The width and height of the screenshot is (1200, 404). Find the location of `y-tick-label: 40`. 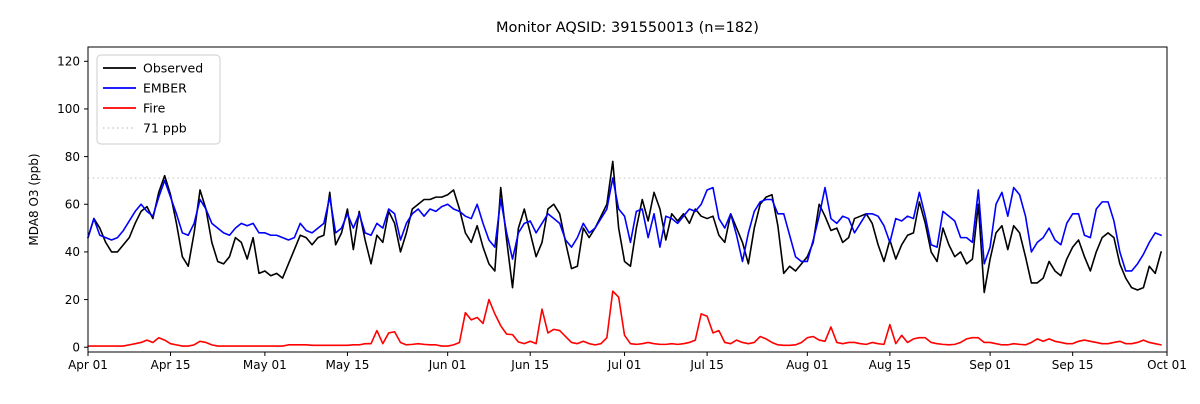

y-tick-label: 40 is located at coordinates (72, 252).